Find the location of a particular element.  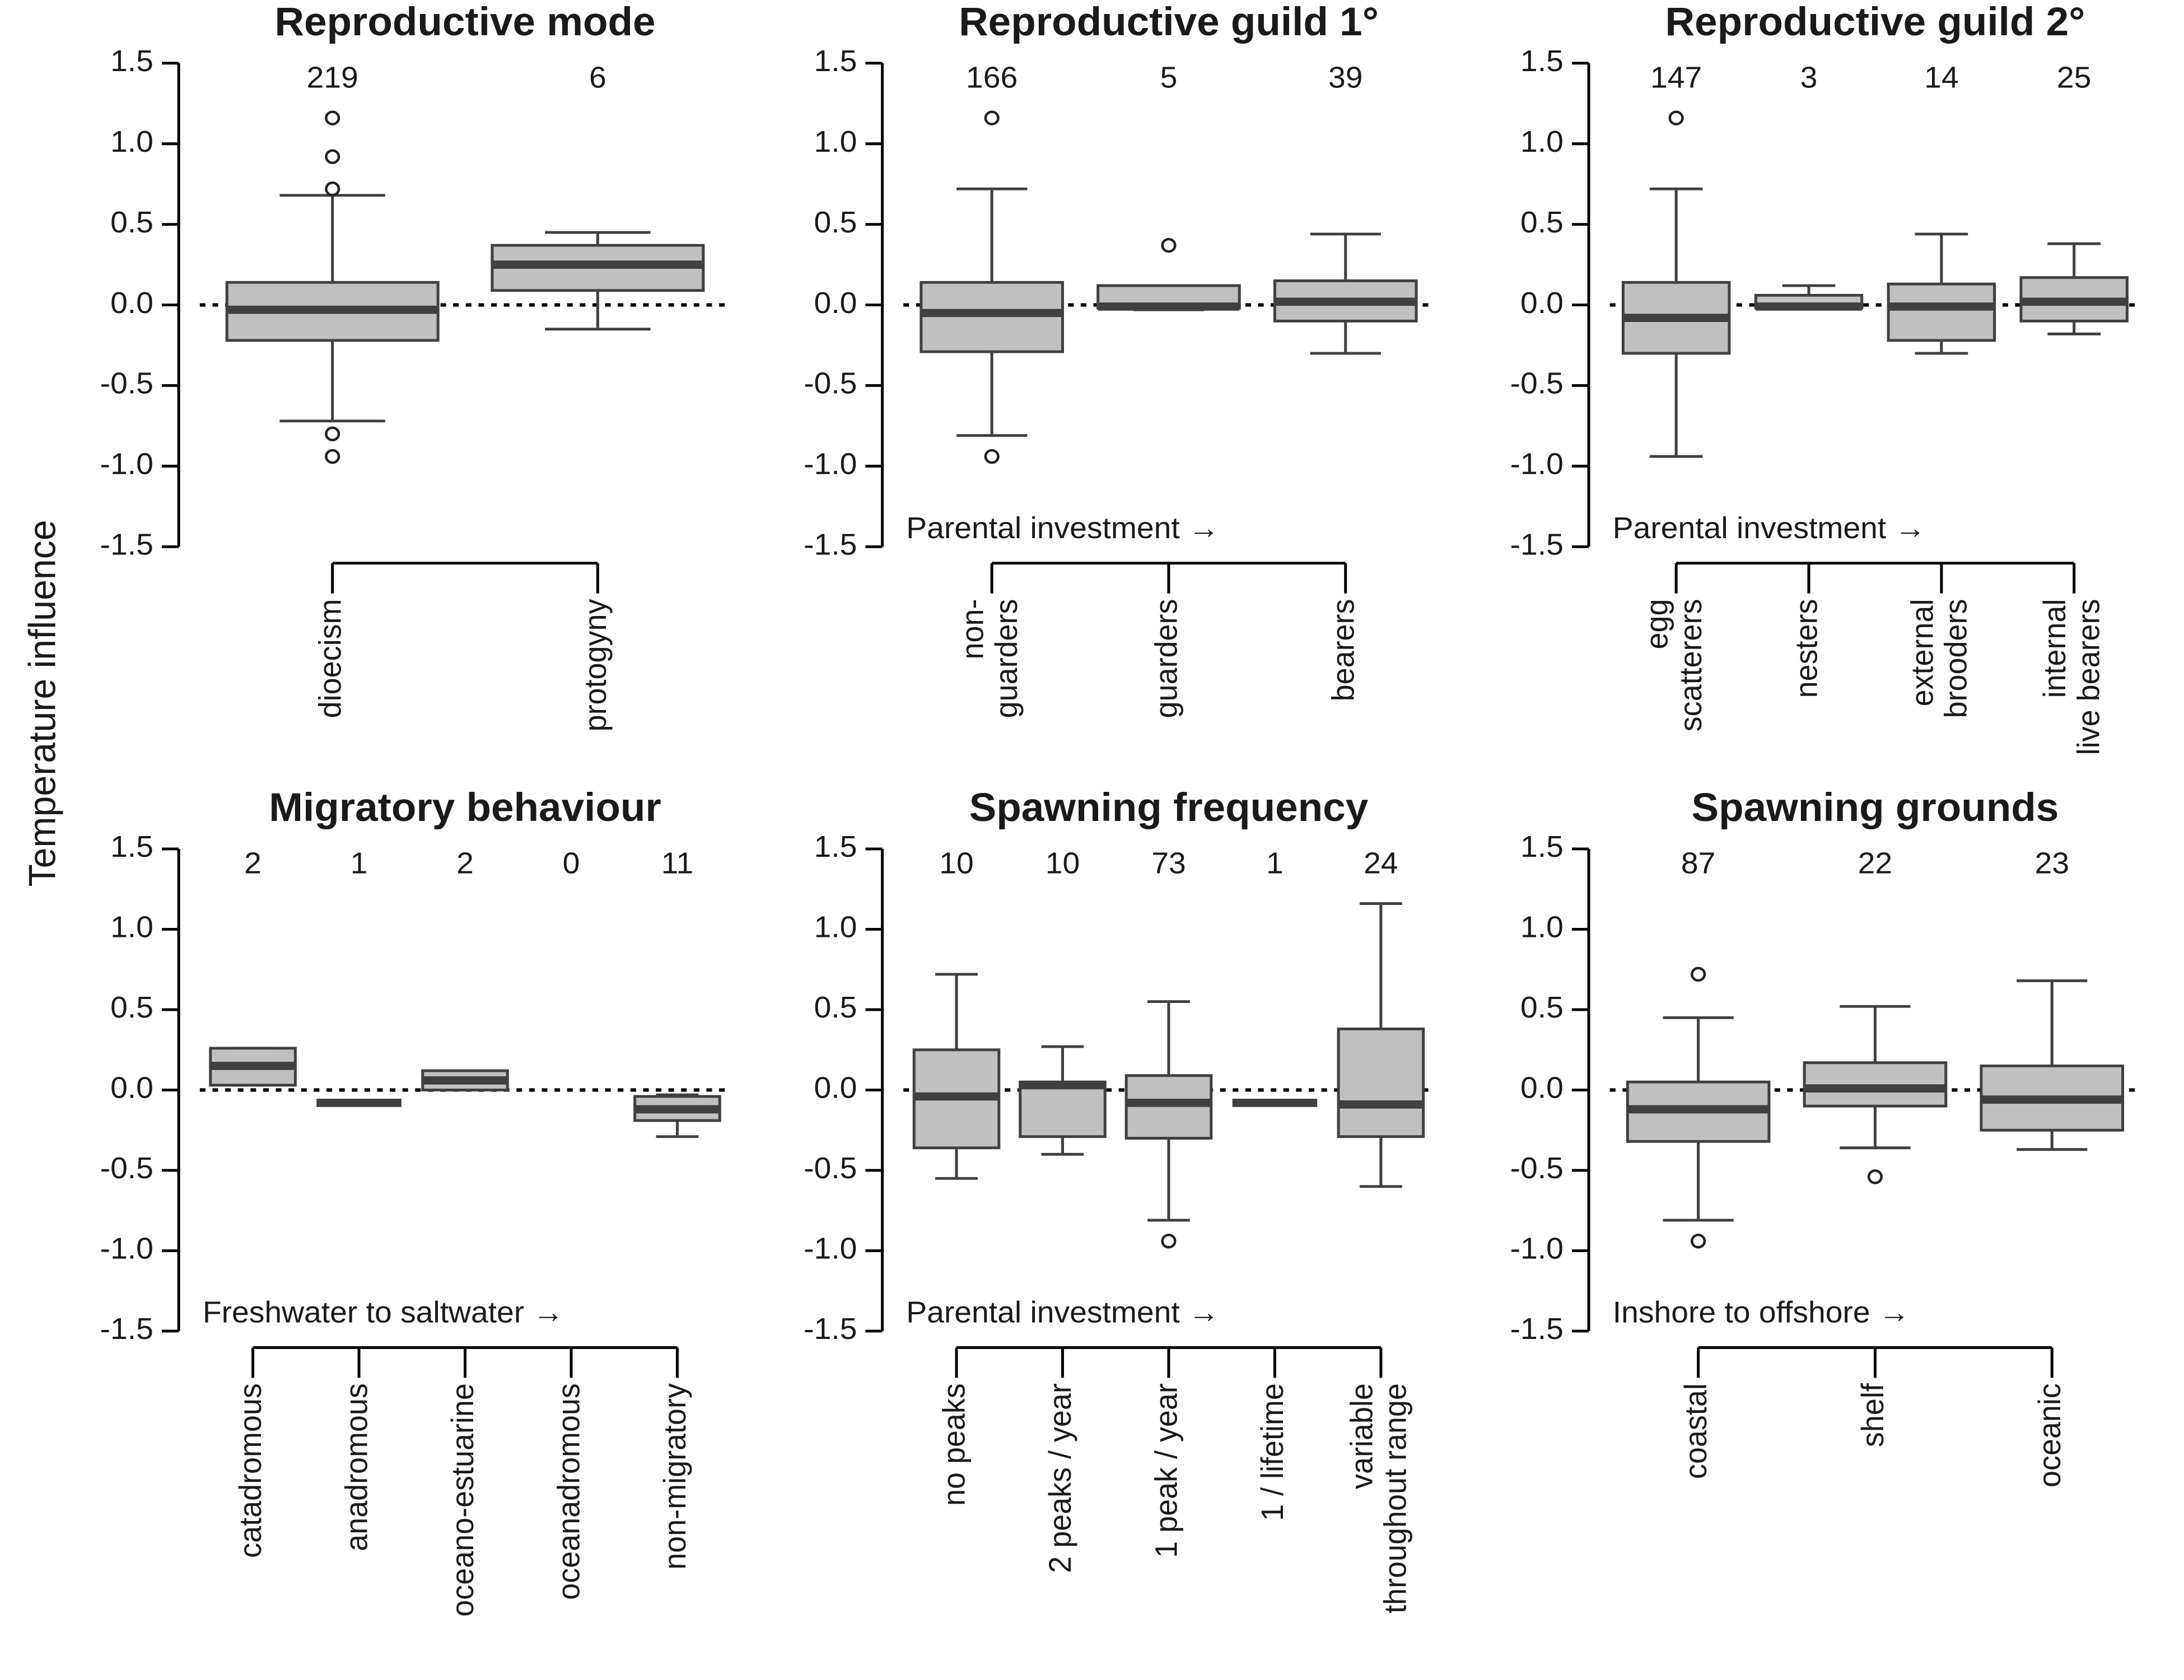

x-tick-label: live bearers is located at coordinates (2089, 677).